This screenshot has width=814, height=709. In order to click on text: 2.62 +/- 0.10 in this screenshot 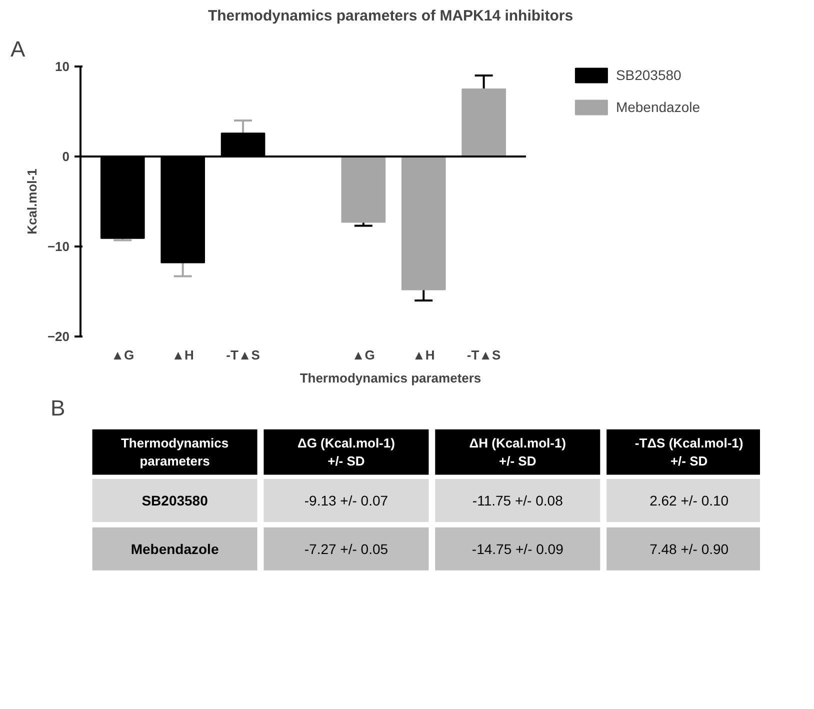, I will do `click(689, 500)`.